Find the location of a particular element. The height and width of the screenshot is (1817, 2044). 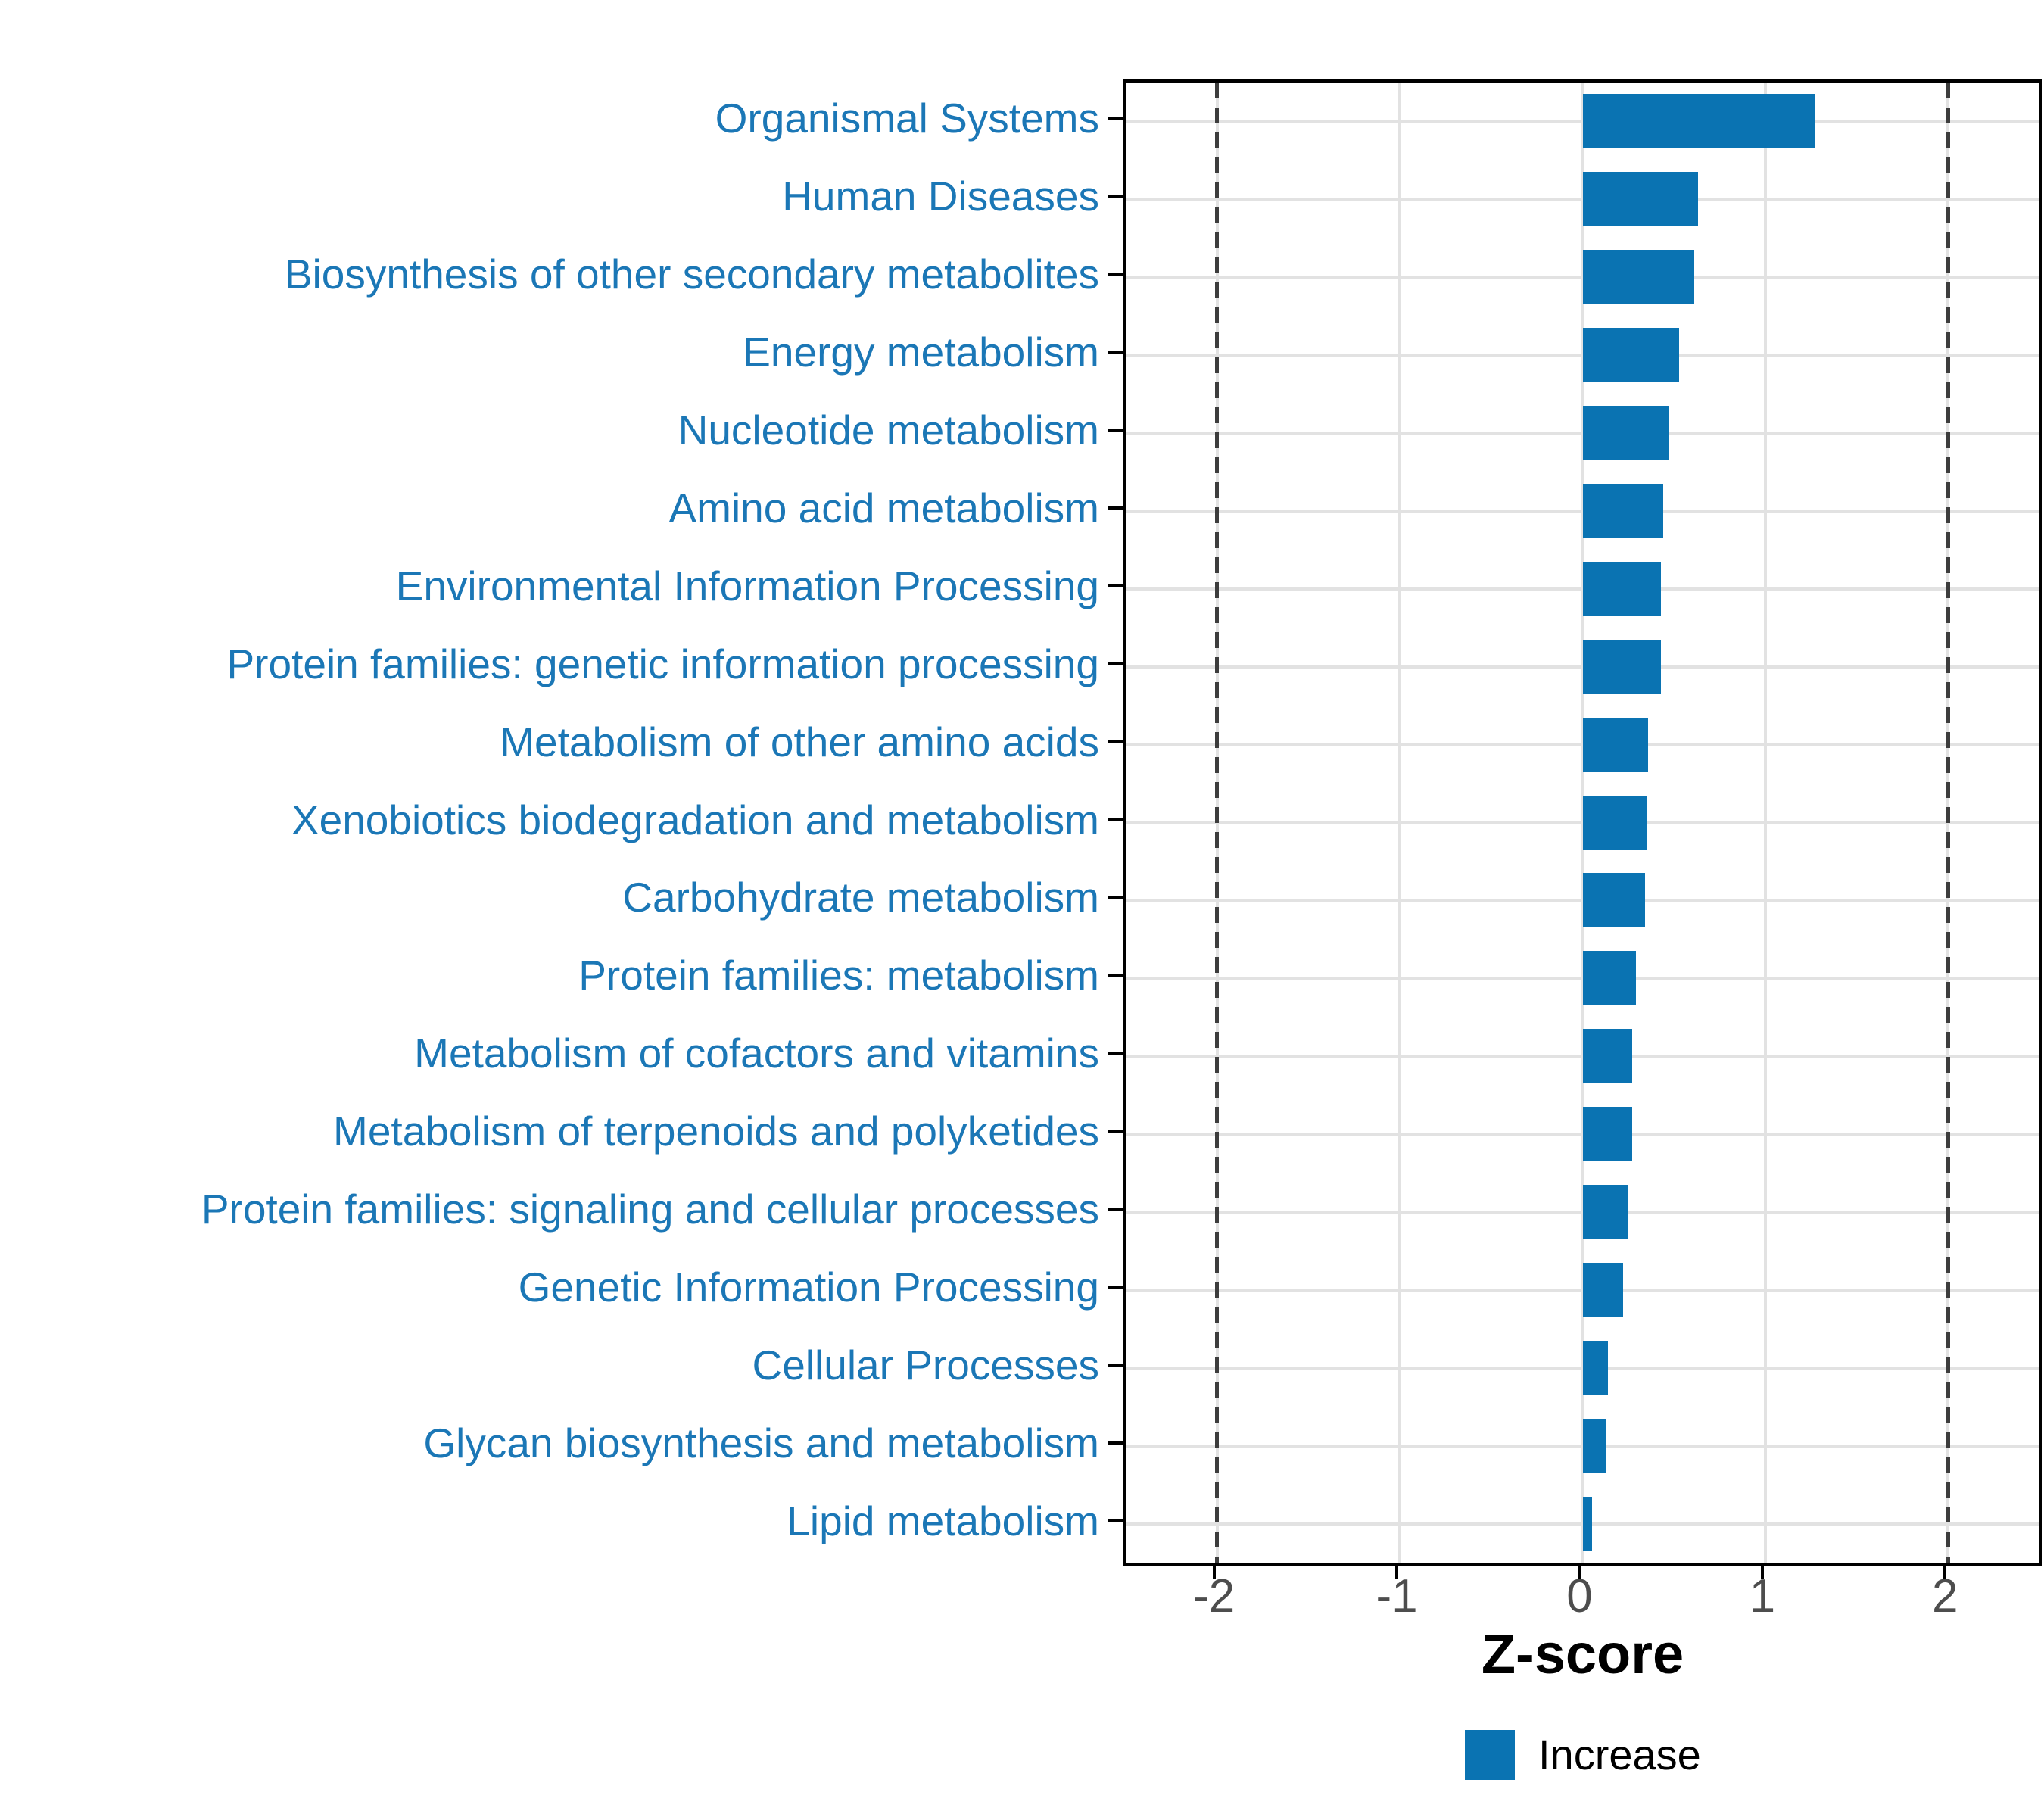

category-label: Metabolism of cofactors and vitamins is located at coordinates (756, 1053).